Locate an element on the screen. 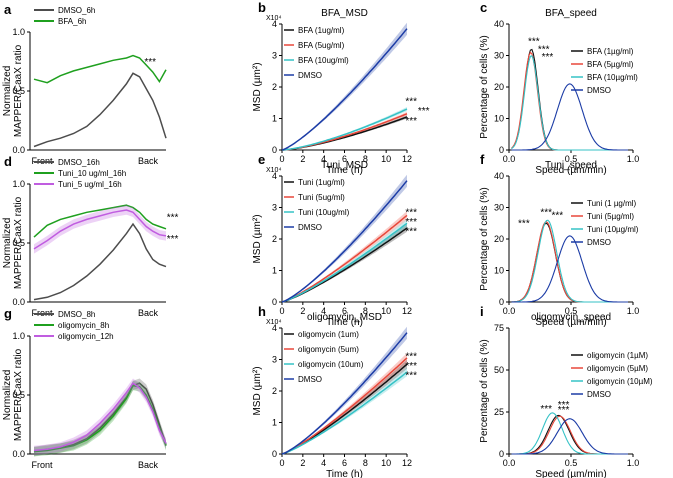  y-tick-label-a: 0.0 is located at coordinates (18, 150).